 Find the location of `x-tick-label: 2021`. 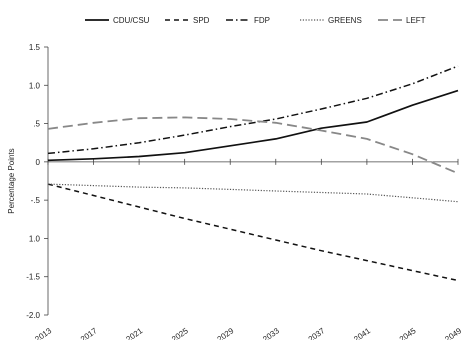

x-tick-label: 2021 is located at coordinates (135, 333).